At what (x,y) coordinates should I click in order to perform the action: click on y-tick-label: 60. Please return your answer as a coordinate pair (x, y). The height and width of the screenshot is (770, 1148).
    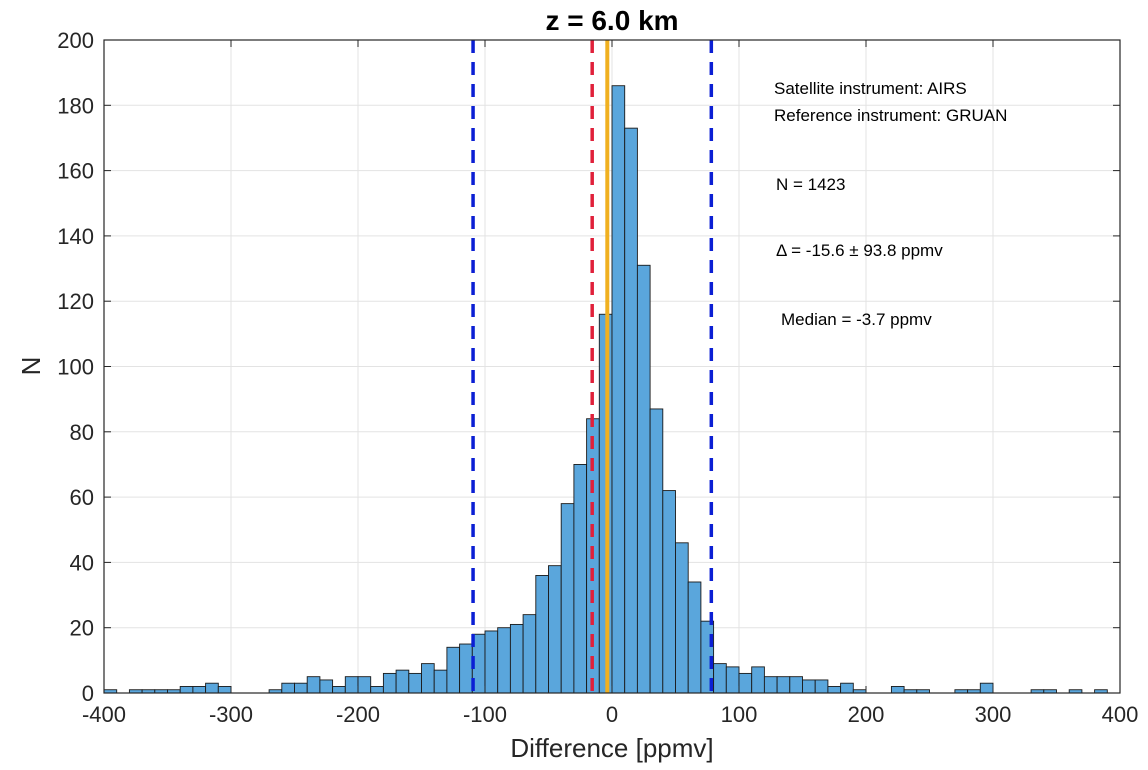
    Looking at the image, I should click on (82, 497).